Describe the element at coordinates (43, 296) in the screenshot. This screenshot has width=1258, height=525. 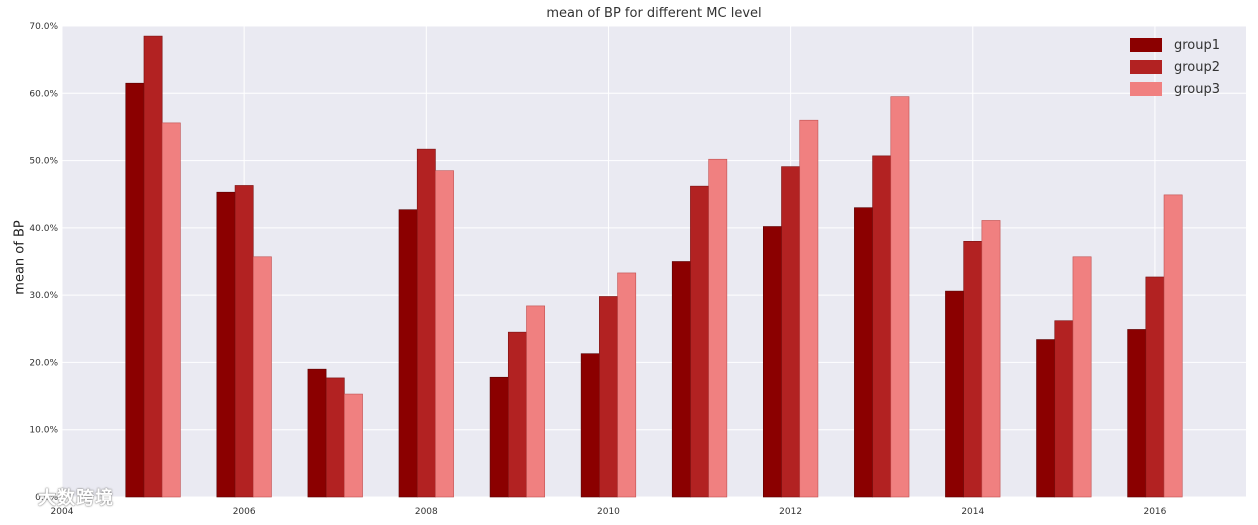
I see `y-tick-label: 30.0%` at that location.